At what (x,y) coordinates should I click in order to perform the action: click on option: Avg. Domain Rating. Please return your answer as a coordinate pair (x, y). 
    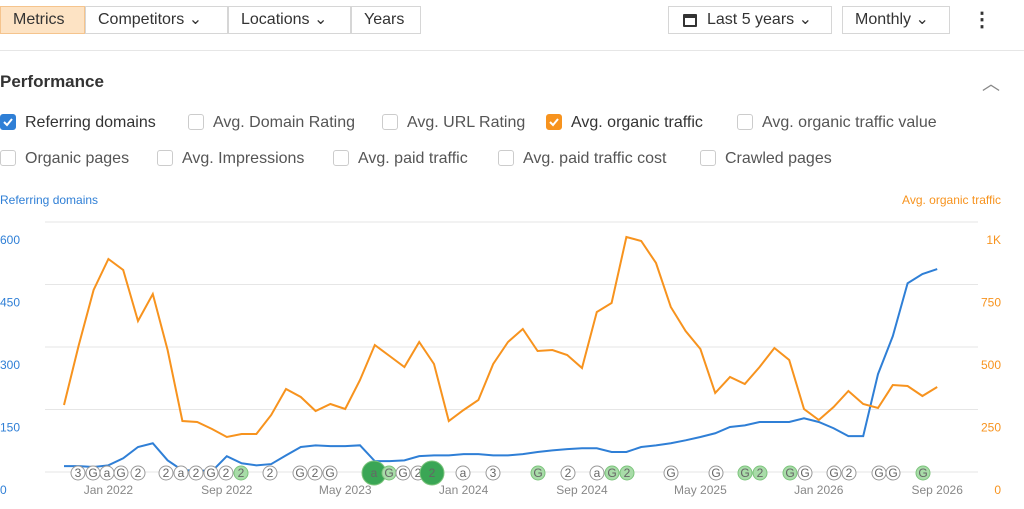
    Looking at the image, I should click on (271, 123).